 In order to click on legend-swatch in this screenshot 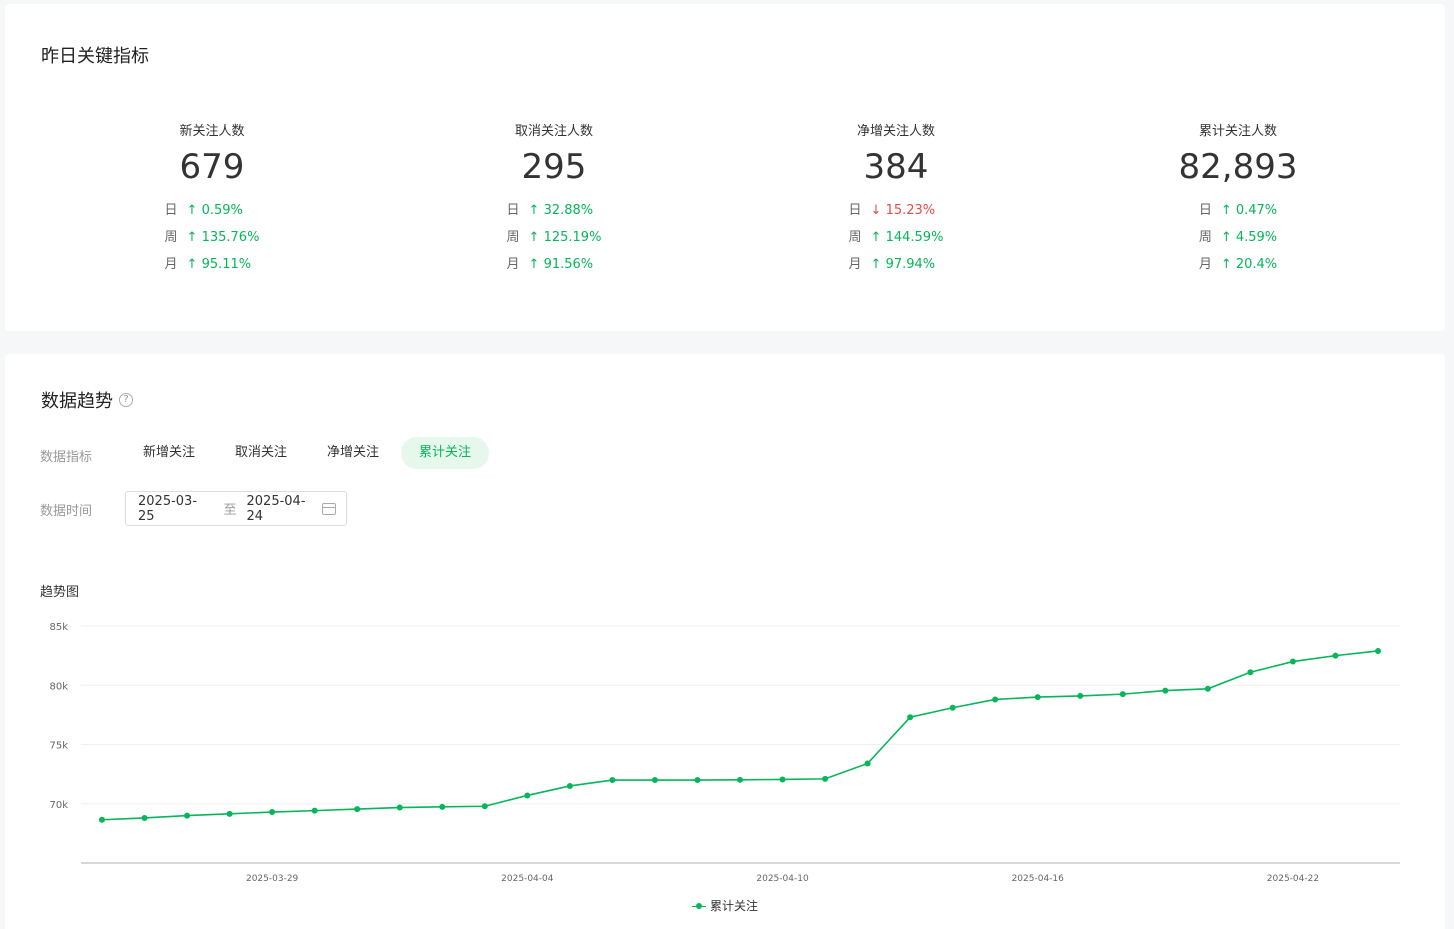, I will do `click(698, 906)`.